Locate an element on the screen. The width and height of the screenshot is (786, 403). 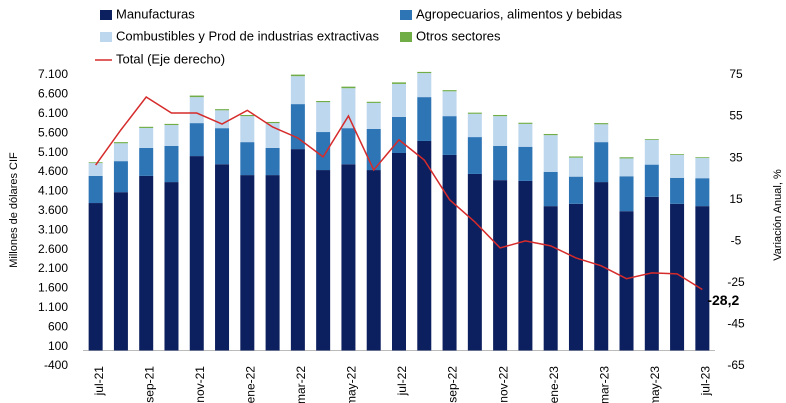
x-tick-label: jul-23 is located at coordinates (706, 381).